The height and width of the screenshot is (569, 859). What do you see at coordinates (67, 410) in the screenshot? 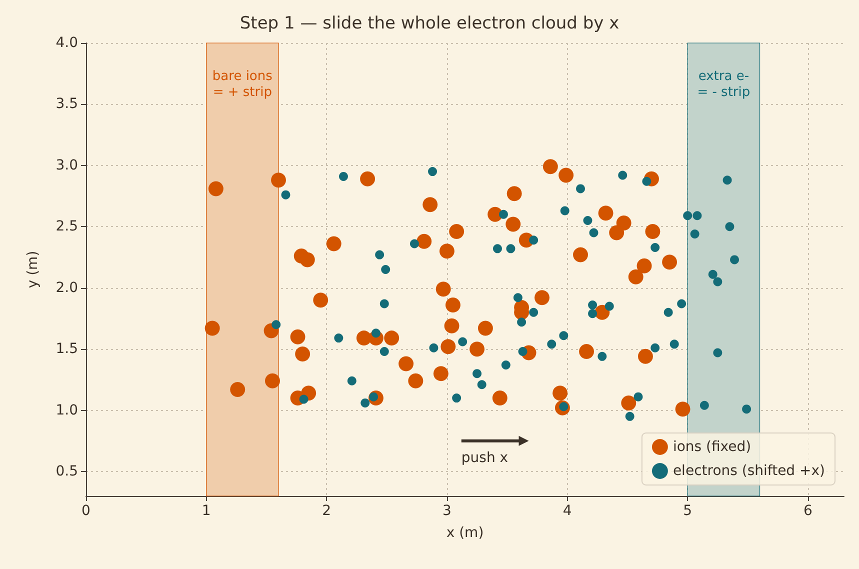
I see `y-tick-label: 1.0` at bounding box center [67, 410].